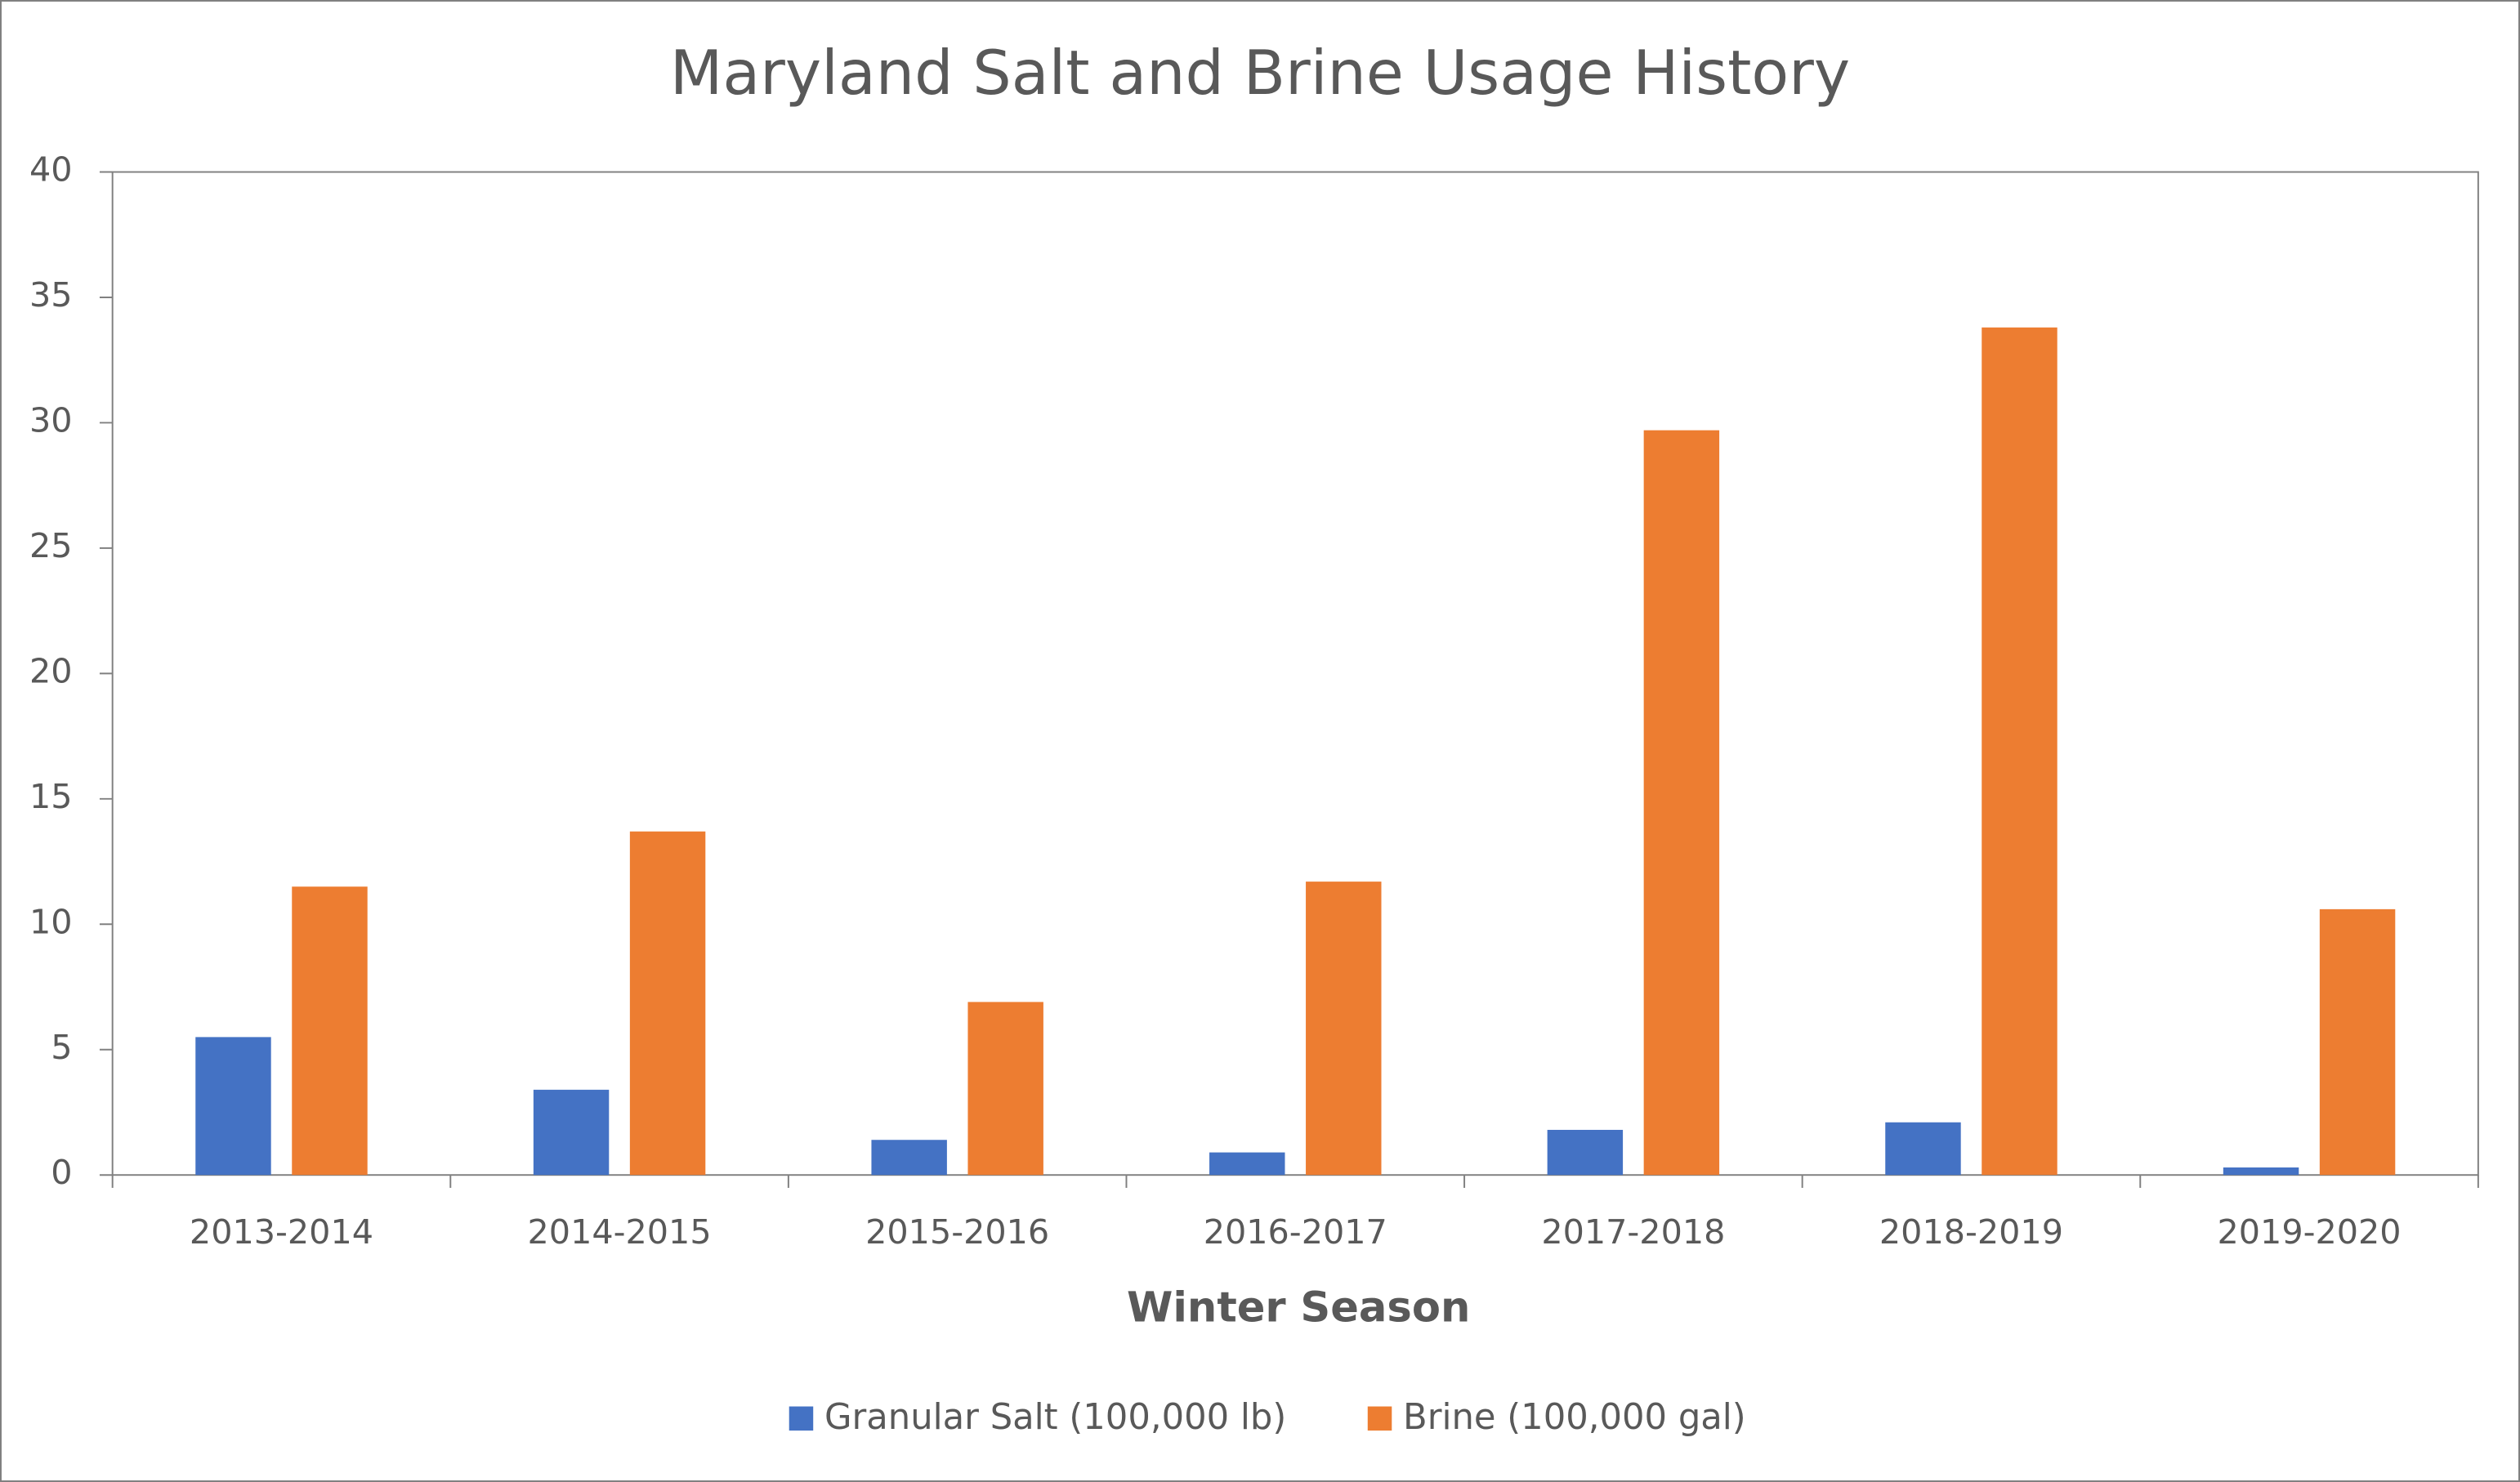 The height and width of the screenshot is (1482, 2520). What do you see at coordinates (1574, 1417) in the screenshot?
I see `legend-label: Brine (100,000 gal)` at bounding box center [1574, 1417].